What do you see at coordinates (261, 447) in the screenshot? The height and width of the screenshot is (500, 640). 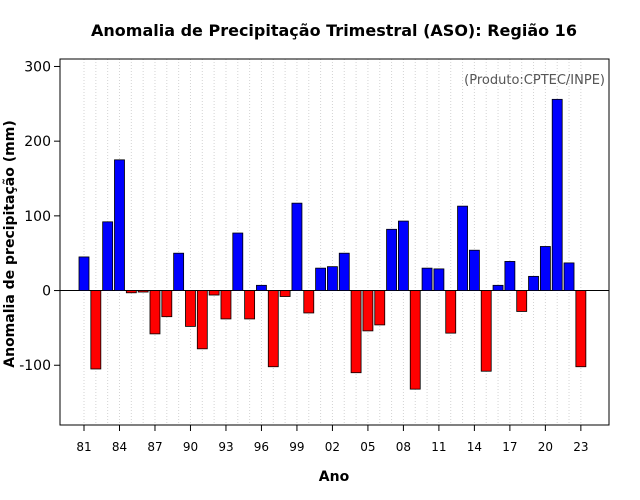 I see `x-tick-label: 96` at bounding box center [261, 447].